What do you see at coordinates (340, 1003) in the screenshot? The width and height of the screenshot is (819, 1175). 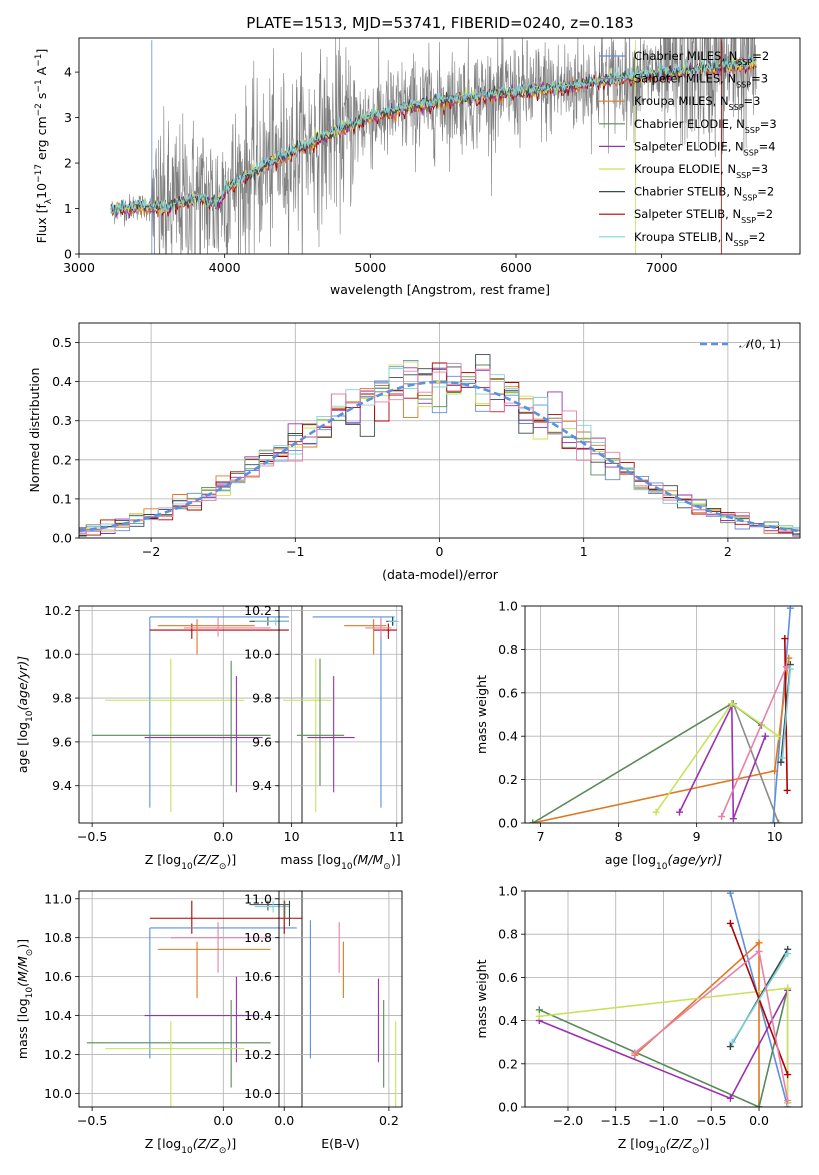 I see `plot-area-mass_vs_ebv` at bounding box center [340, 1003].